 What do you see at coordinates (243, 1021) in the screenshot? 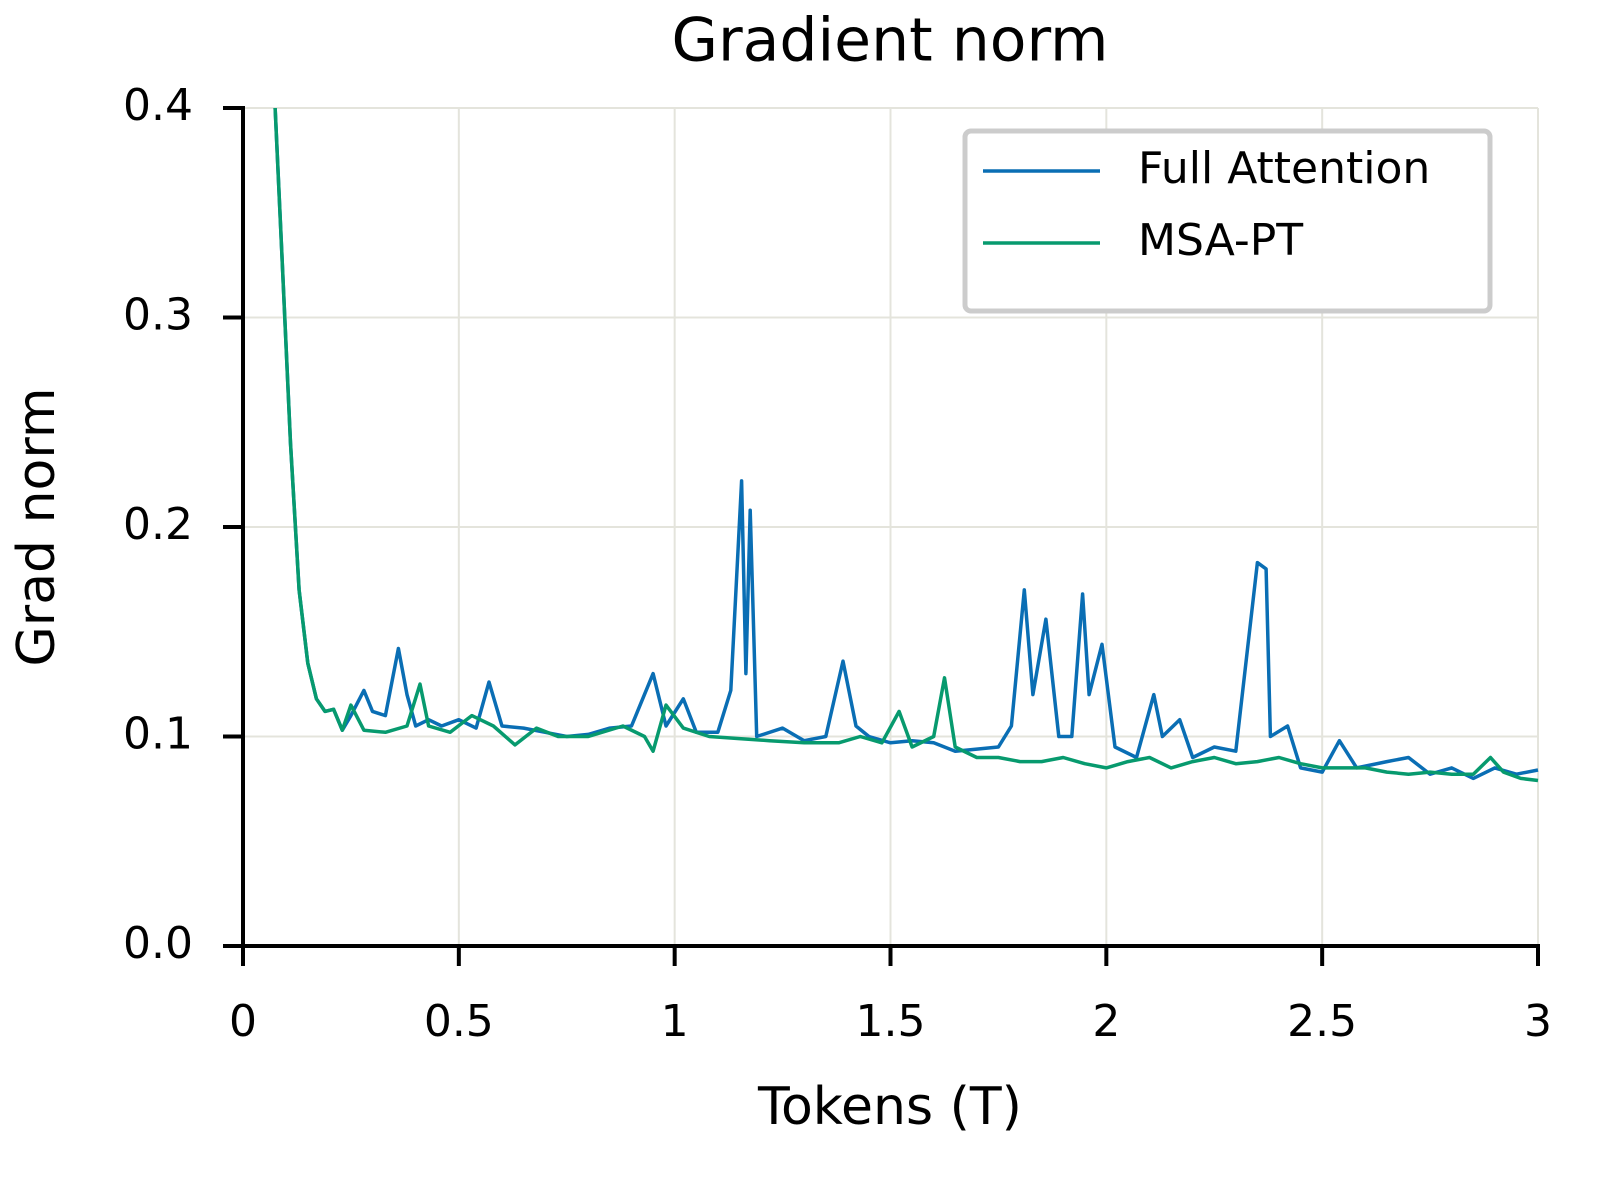
I see `x-tick-label: 0` at bounding box center [243, 1021].